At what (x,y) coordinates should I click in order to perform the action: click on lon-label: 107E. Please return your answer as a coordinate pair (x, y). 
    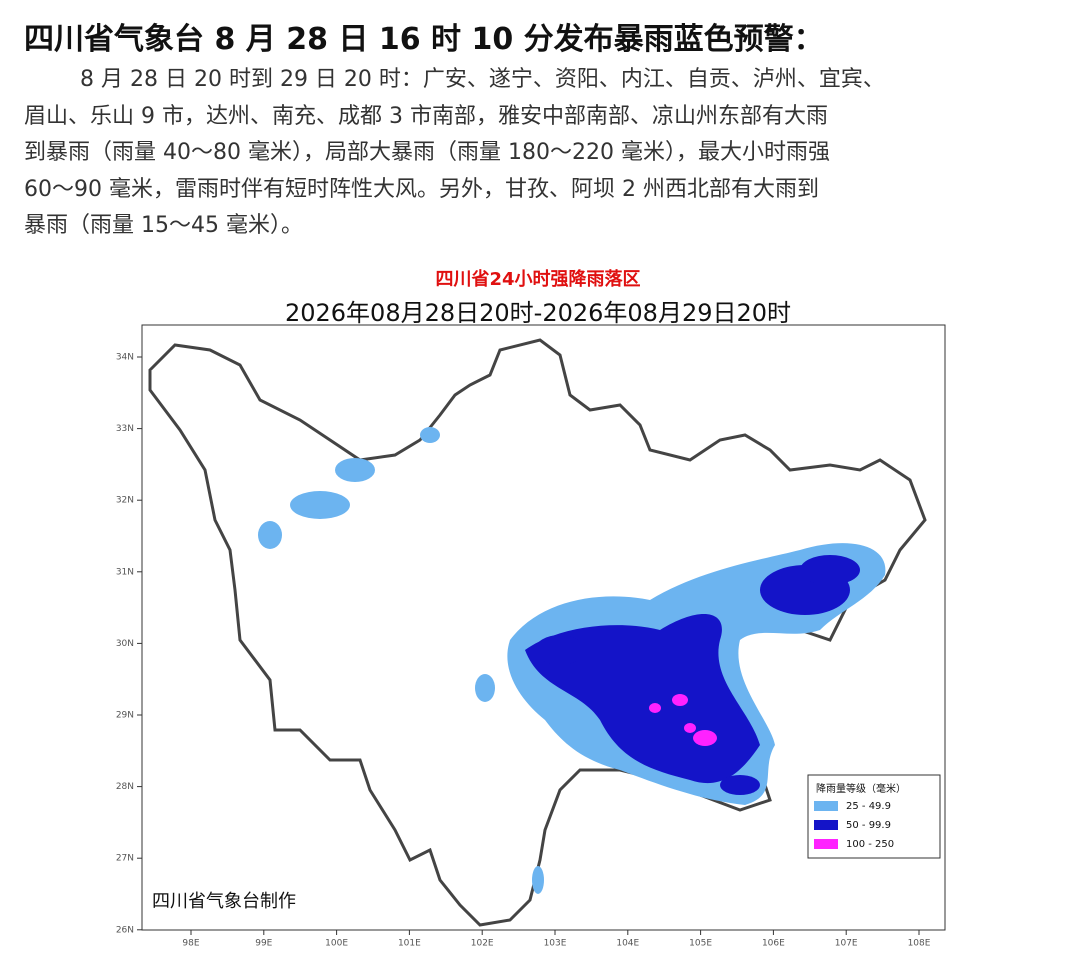
    Looking at the image, I should click on (846, 944).